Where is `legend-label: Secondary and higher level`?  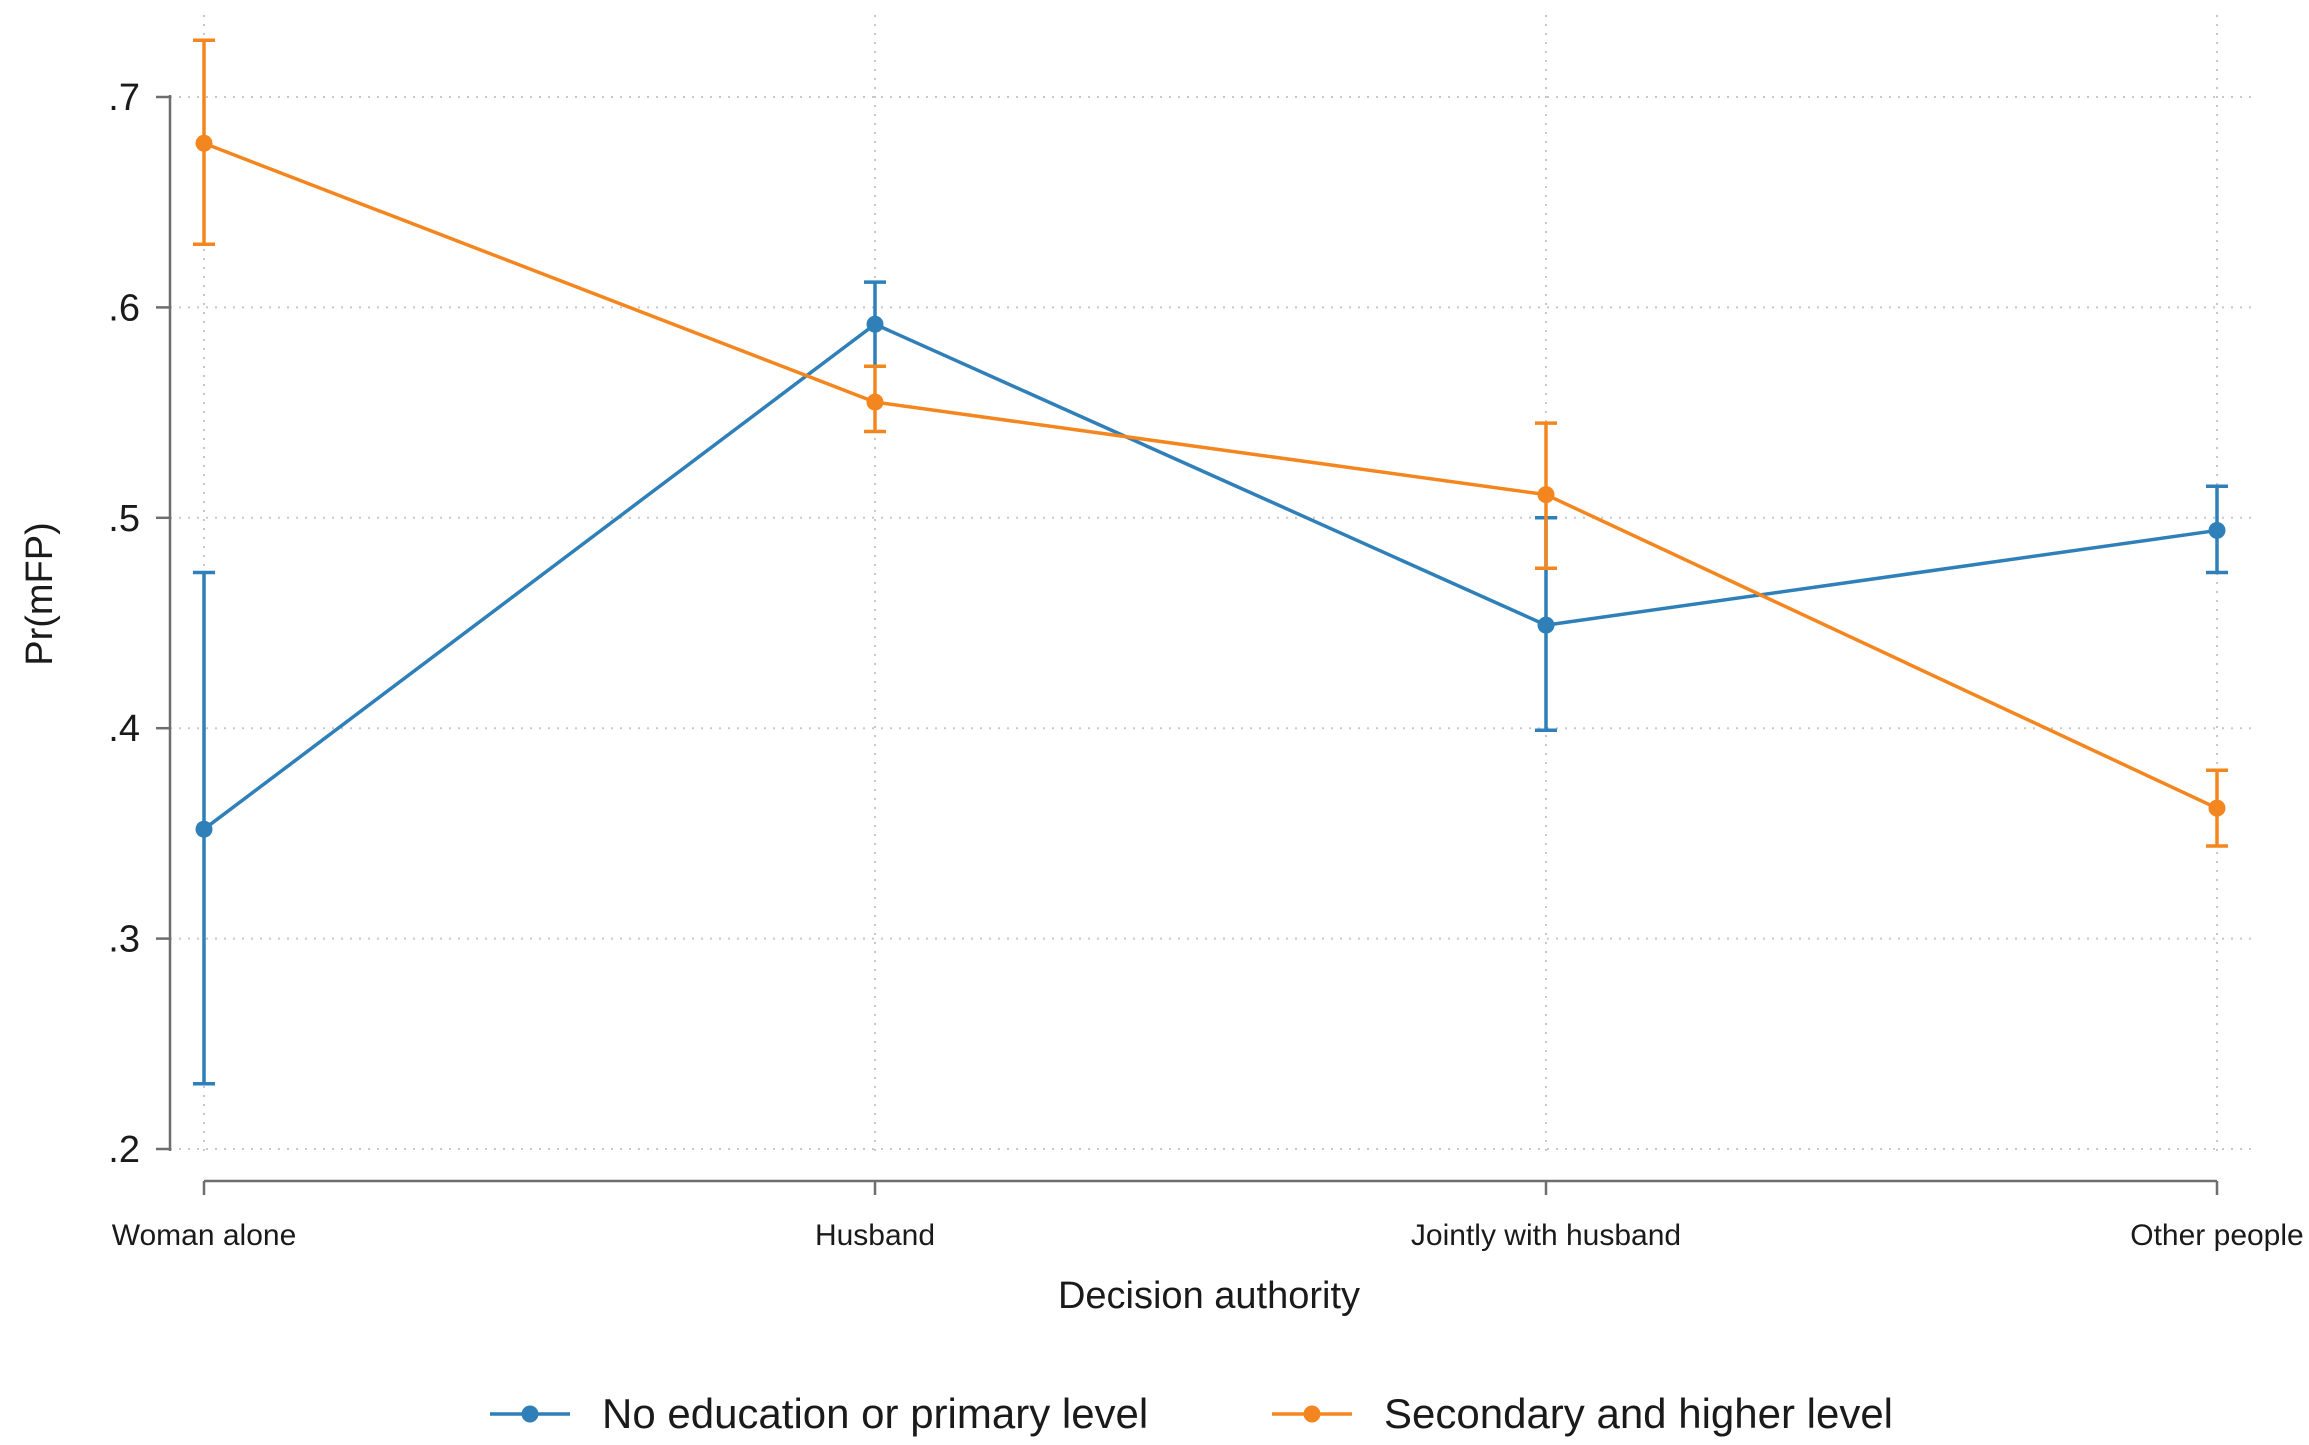
legend-label: Secondary and higher level is located at coordinates (1638, 1413).